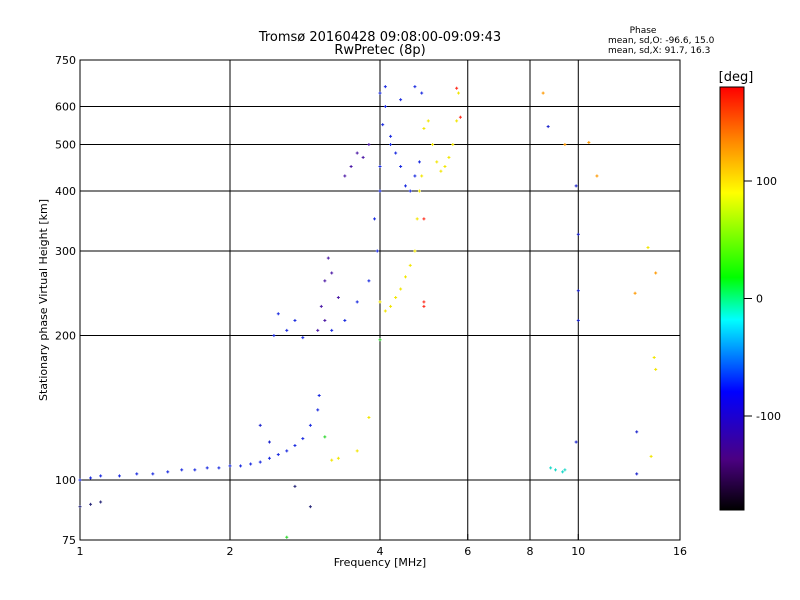 This screenshot has width=800, height=600. Describe the element at coordinates (643, 31) in the screenshot. I see `phase-heading: Phase` at that location.